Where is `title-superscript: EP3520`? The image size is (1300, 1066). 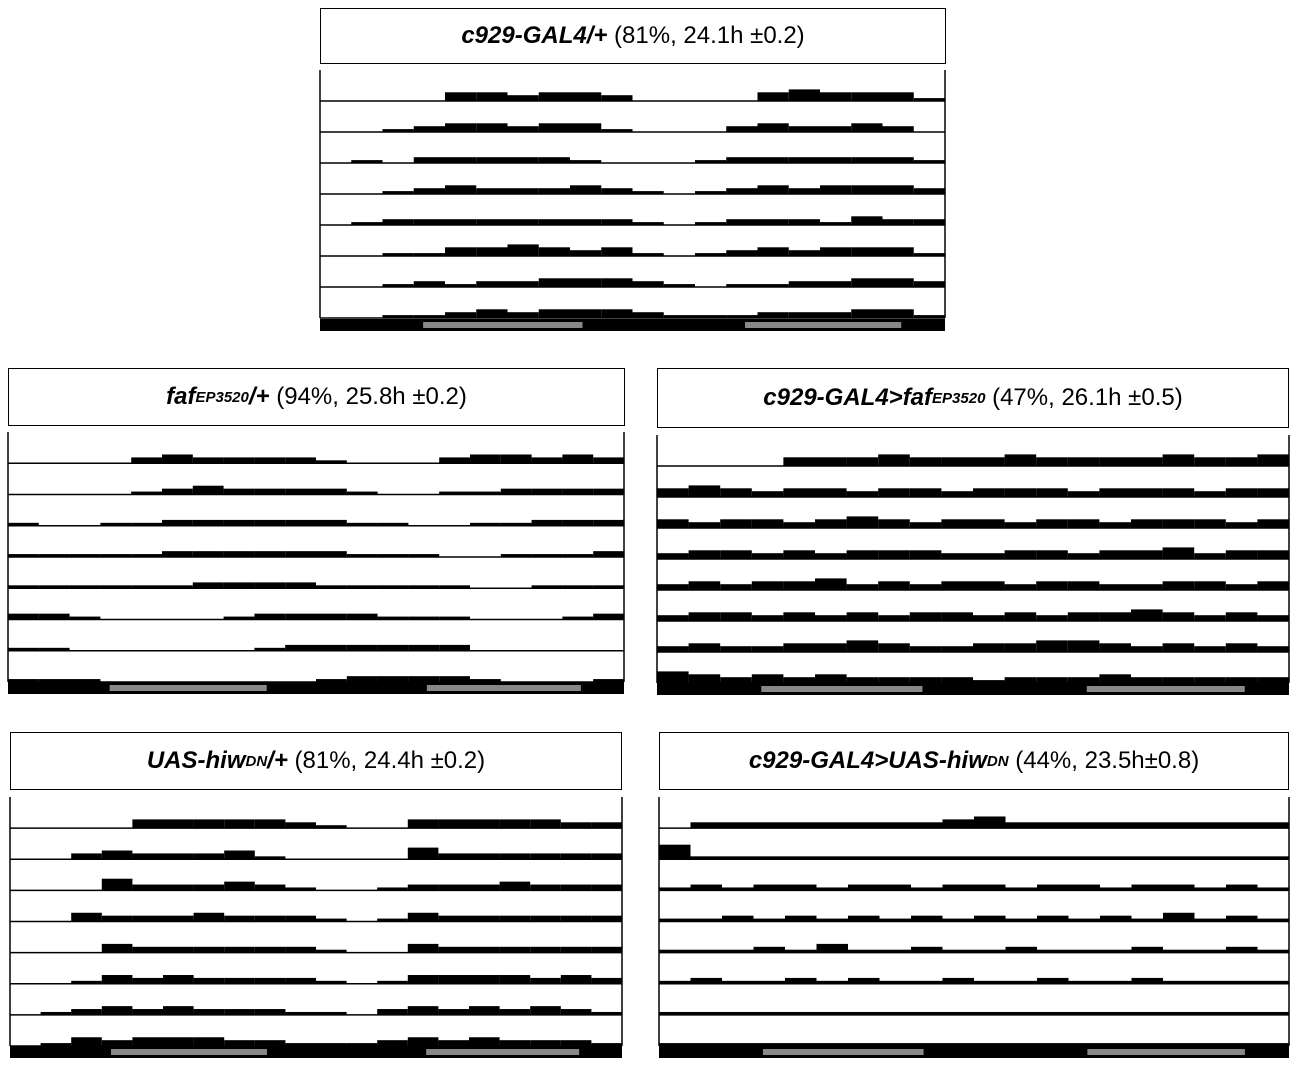
title-superscript: EP3520 is located at coordinates (222, 397).